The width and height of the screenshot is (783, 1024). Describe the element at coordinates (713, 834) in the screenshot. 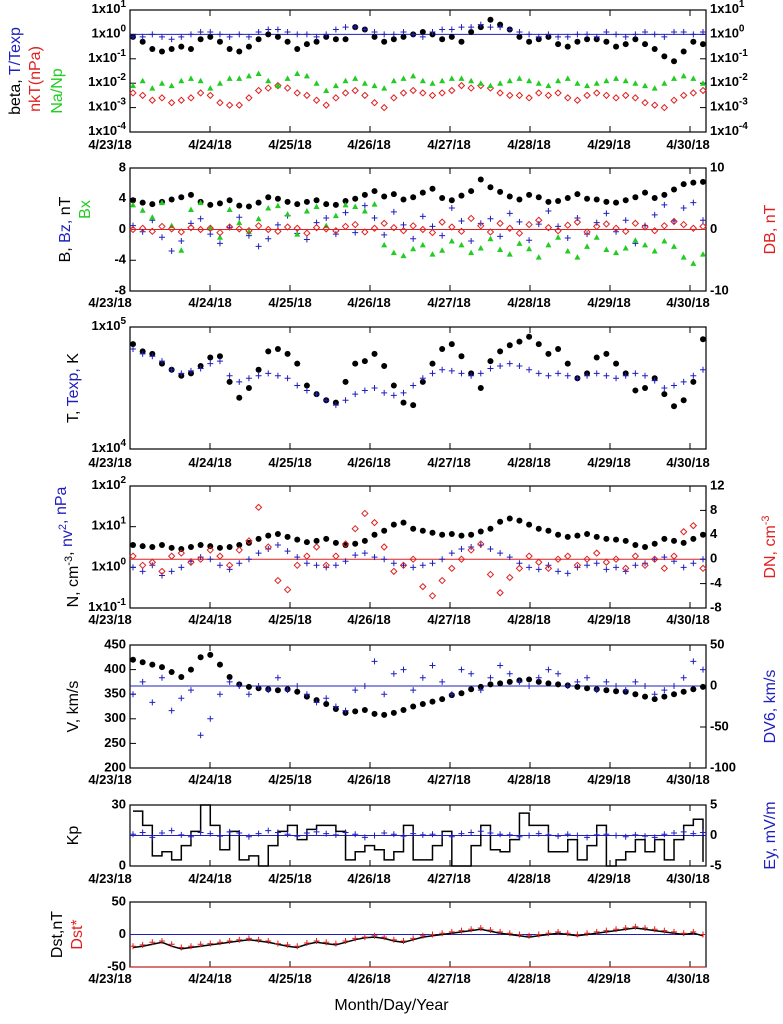

I see `right-y-tick-label: 0` at that location.